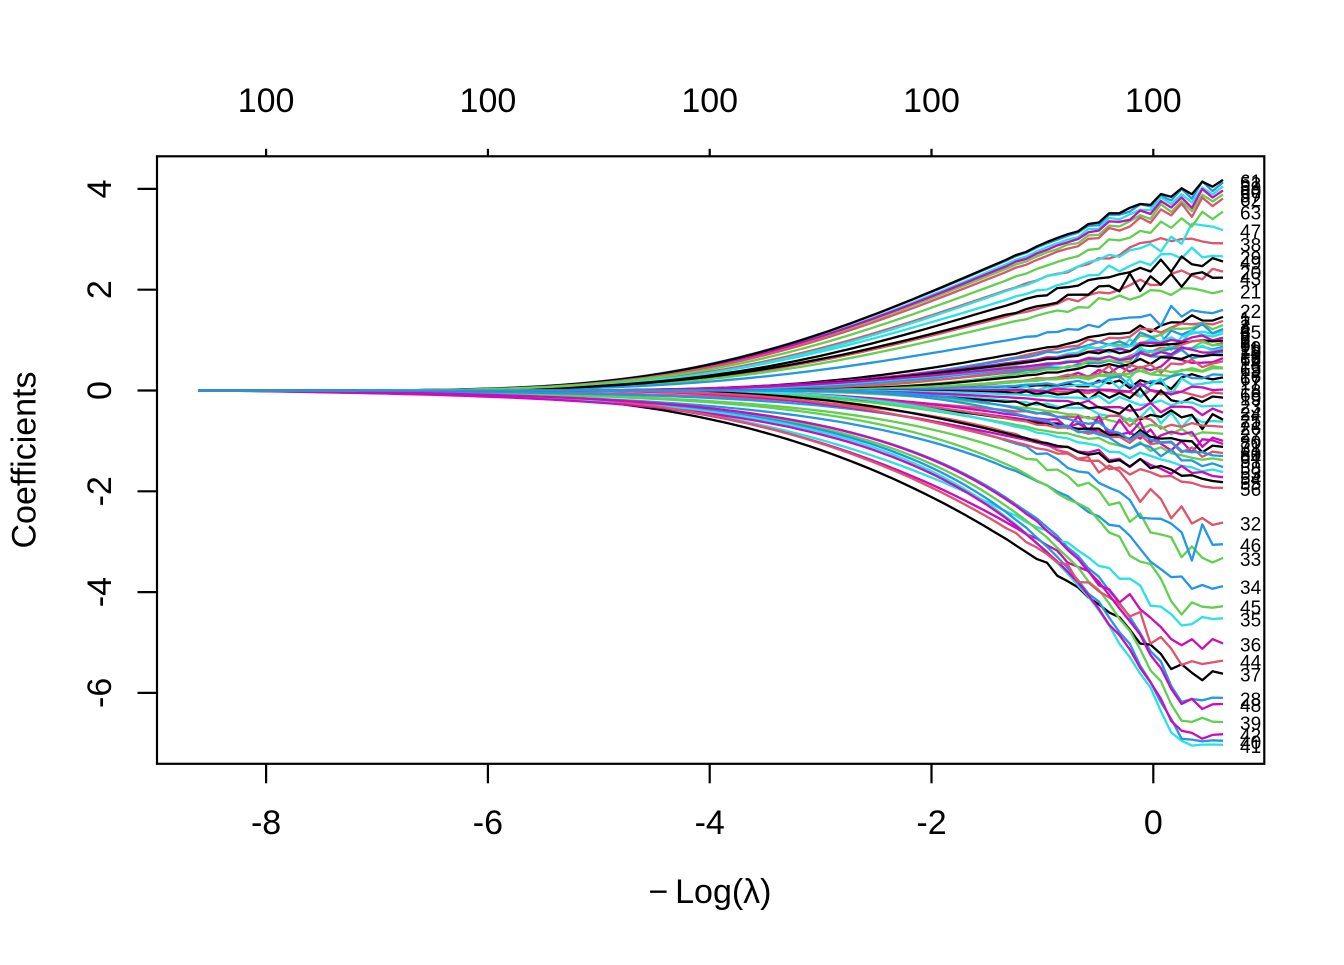 The width and height of the screenshot is (1344, 965). I want to click on svg-text: 59, so click(1250, 188).